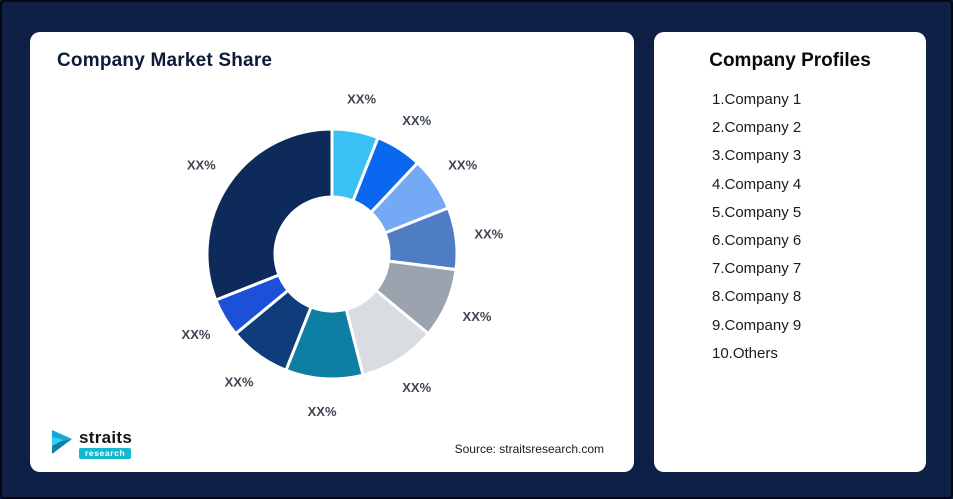 This screenshot has height=499, width=953. I want to click on chart-title: Company Market Share, so click(165, 60).